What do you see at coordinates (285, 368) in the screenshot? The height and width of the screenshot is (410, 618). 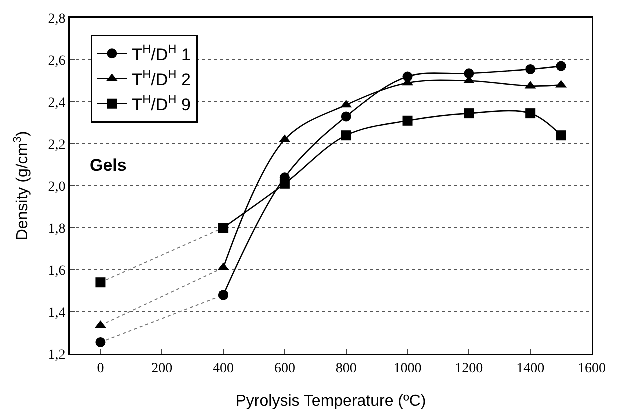 I see `x-tick-label: 600` at bounding box center [285, 368].